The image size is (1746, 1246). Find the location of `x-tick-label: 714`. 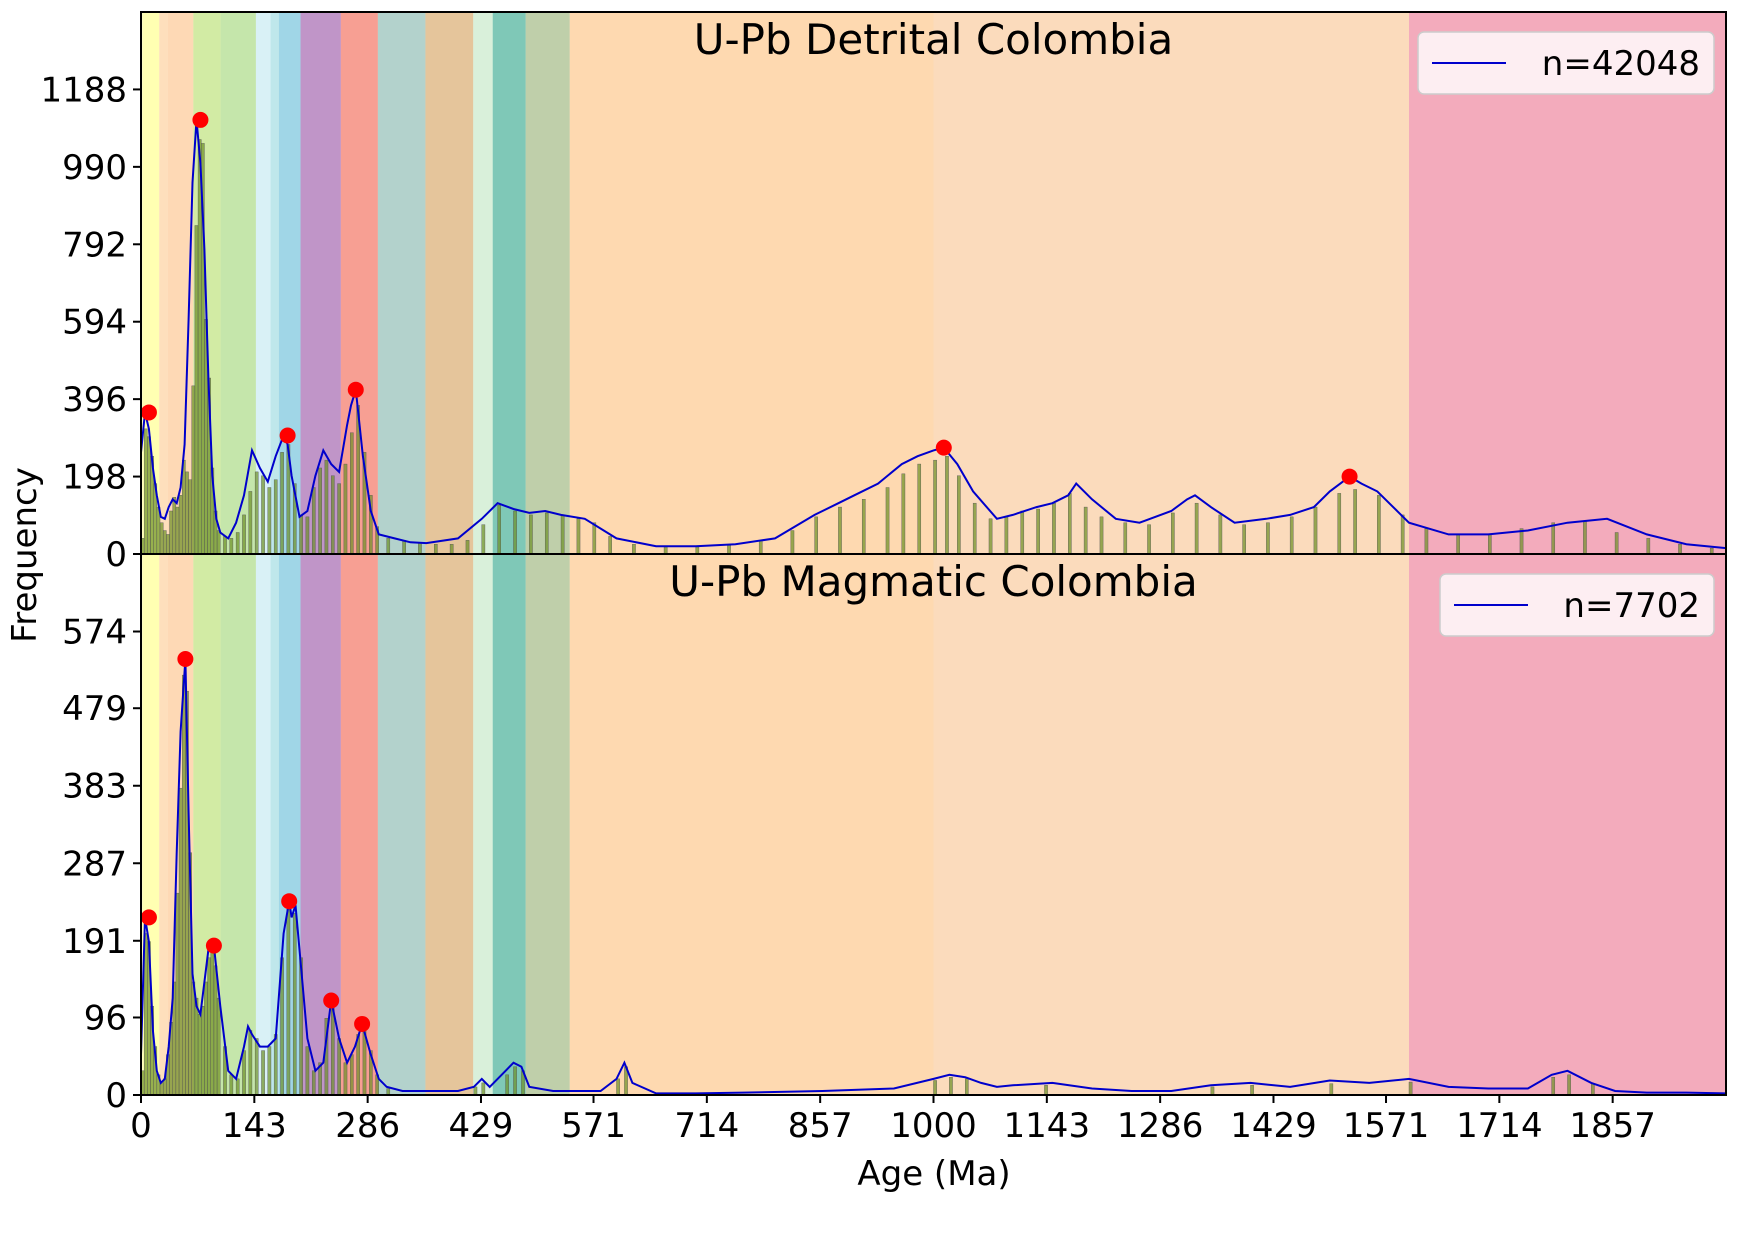

x-tick-label: 714 is located at coordinates (706, 1126).